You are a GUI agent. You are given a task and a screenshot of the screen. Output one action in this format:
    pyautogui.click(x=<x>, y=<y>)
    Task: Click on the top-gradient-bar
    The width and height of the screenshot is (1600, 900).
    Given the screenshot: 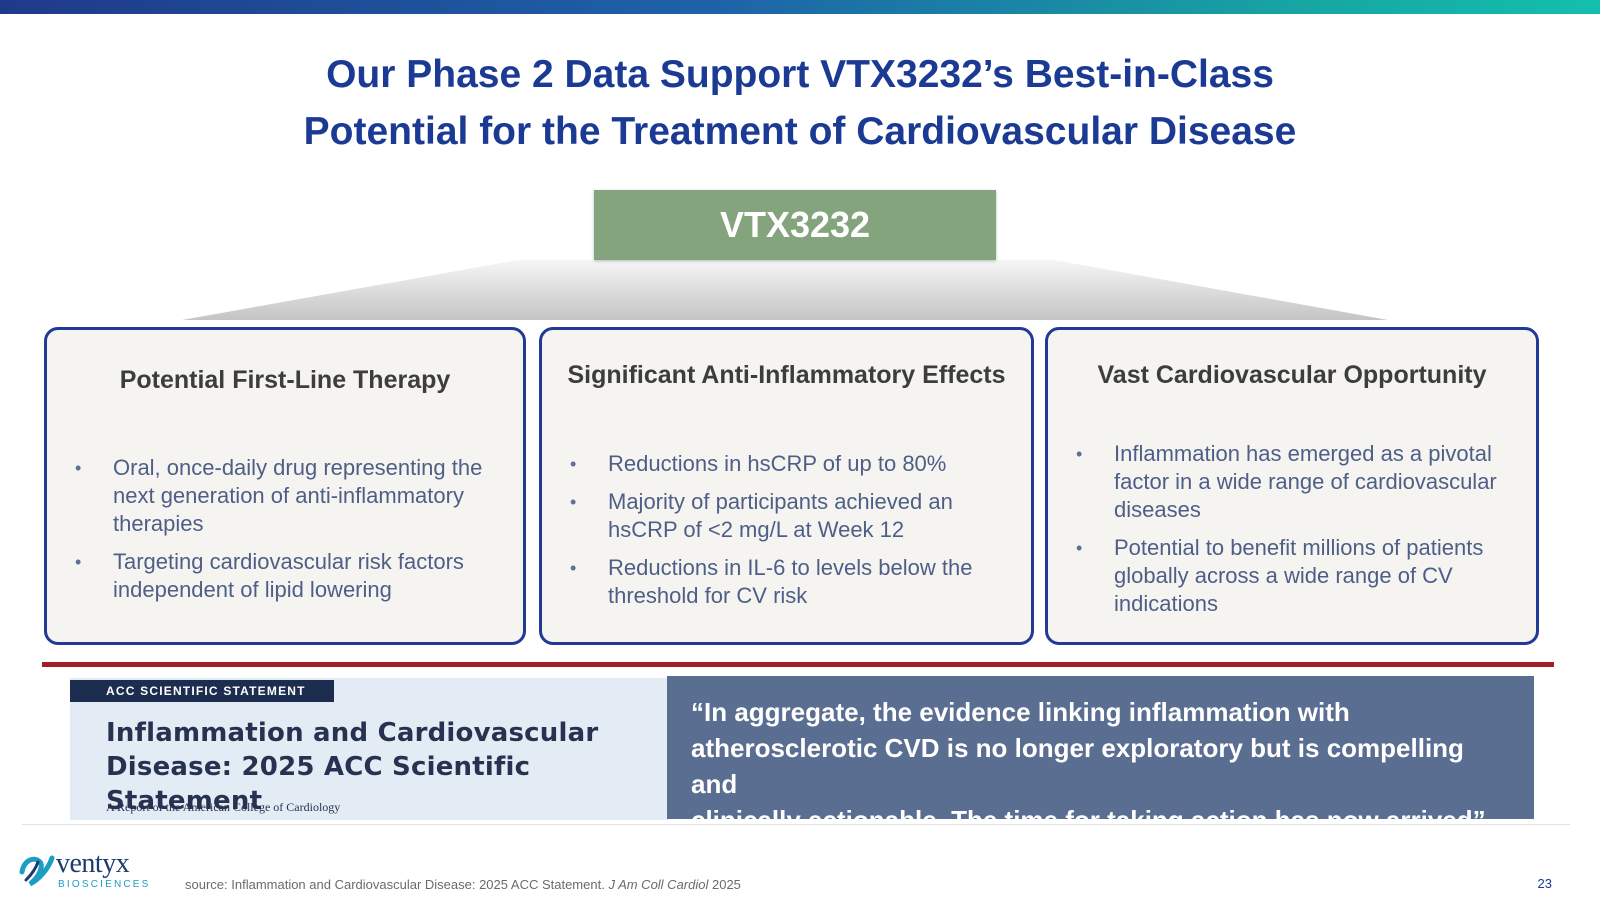 What is the action you would take?
    pyautogui.click(x=800, y=7)
    